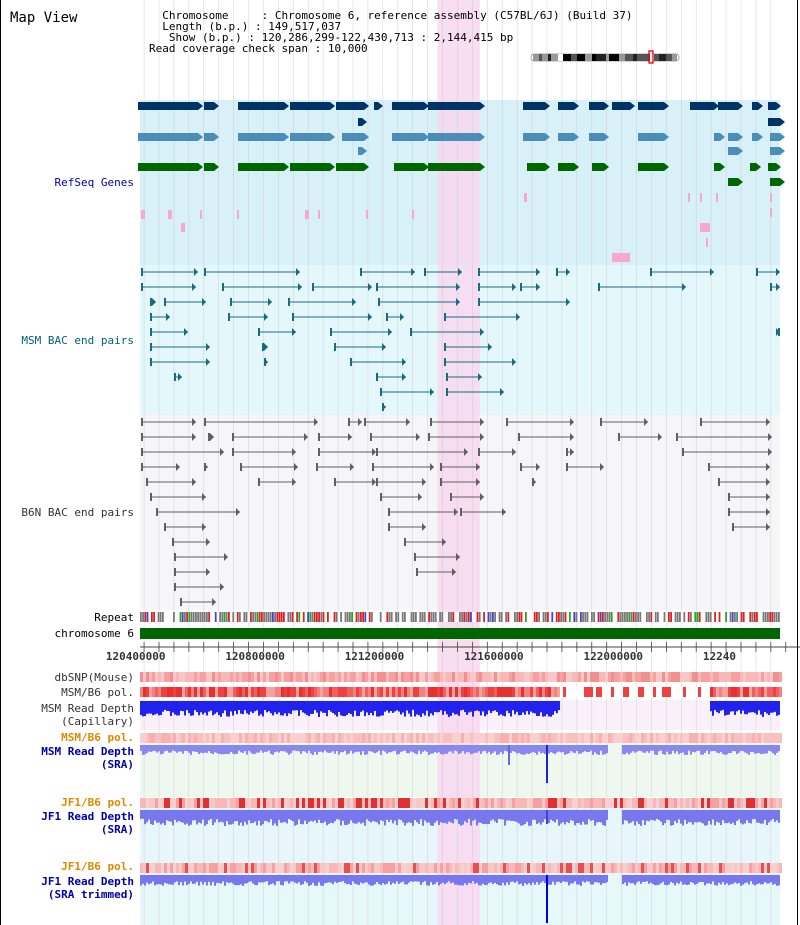 Image resolution: width=800 pixels, height=925 pixels. What do you see at coordinates (97, 802) in the screenshot?
I see `track-label-jf1-b6-pol-1: JF1/B6 pol.` at bounding box center [97, 802].